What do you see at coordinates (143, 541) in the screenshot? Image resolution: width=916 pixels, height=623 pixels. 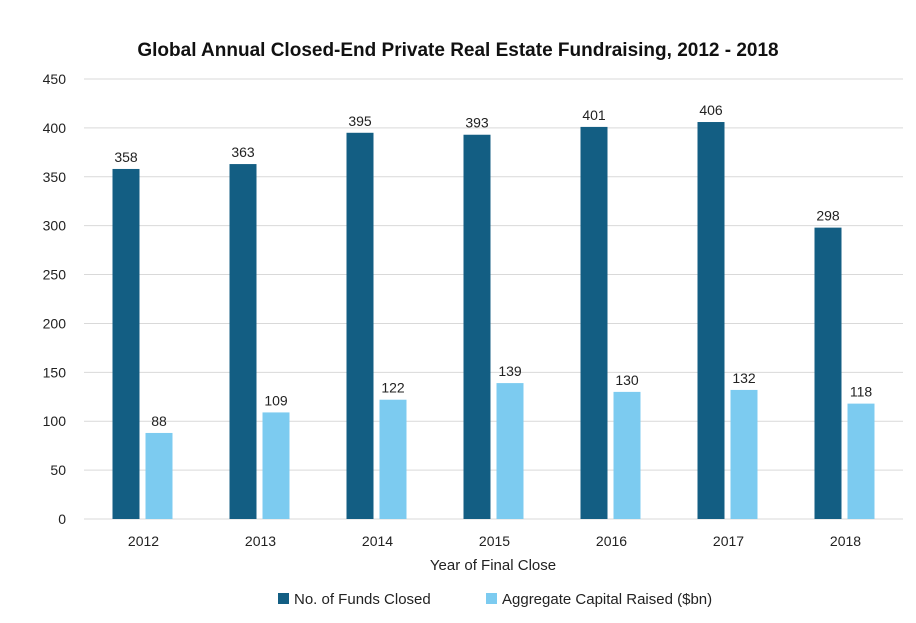 I see `x-tick-label: 2012` at bounding box center [143, 541].